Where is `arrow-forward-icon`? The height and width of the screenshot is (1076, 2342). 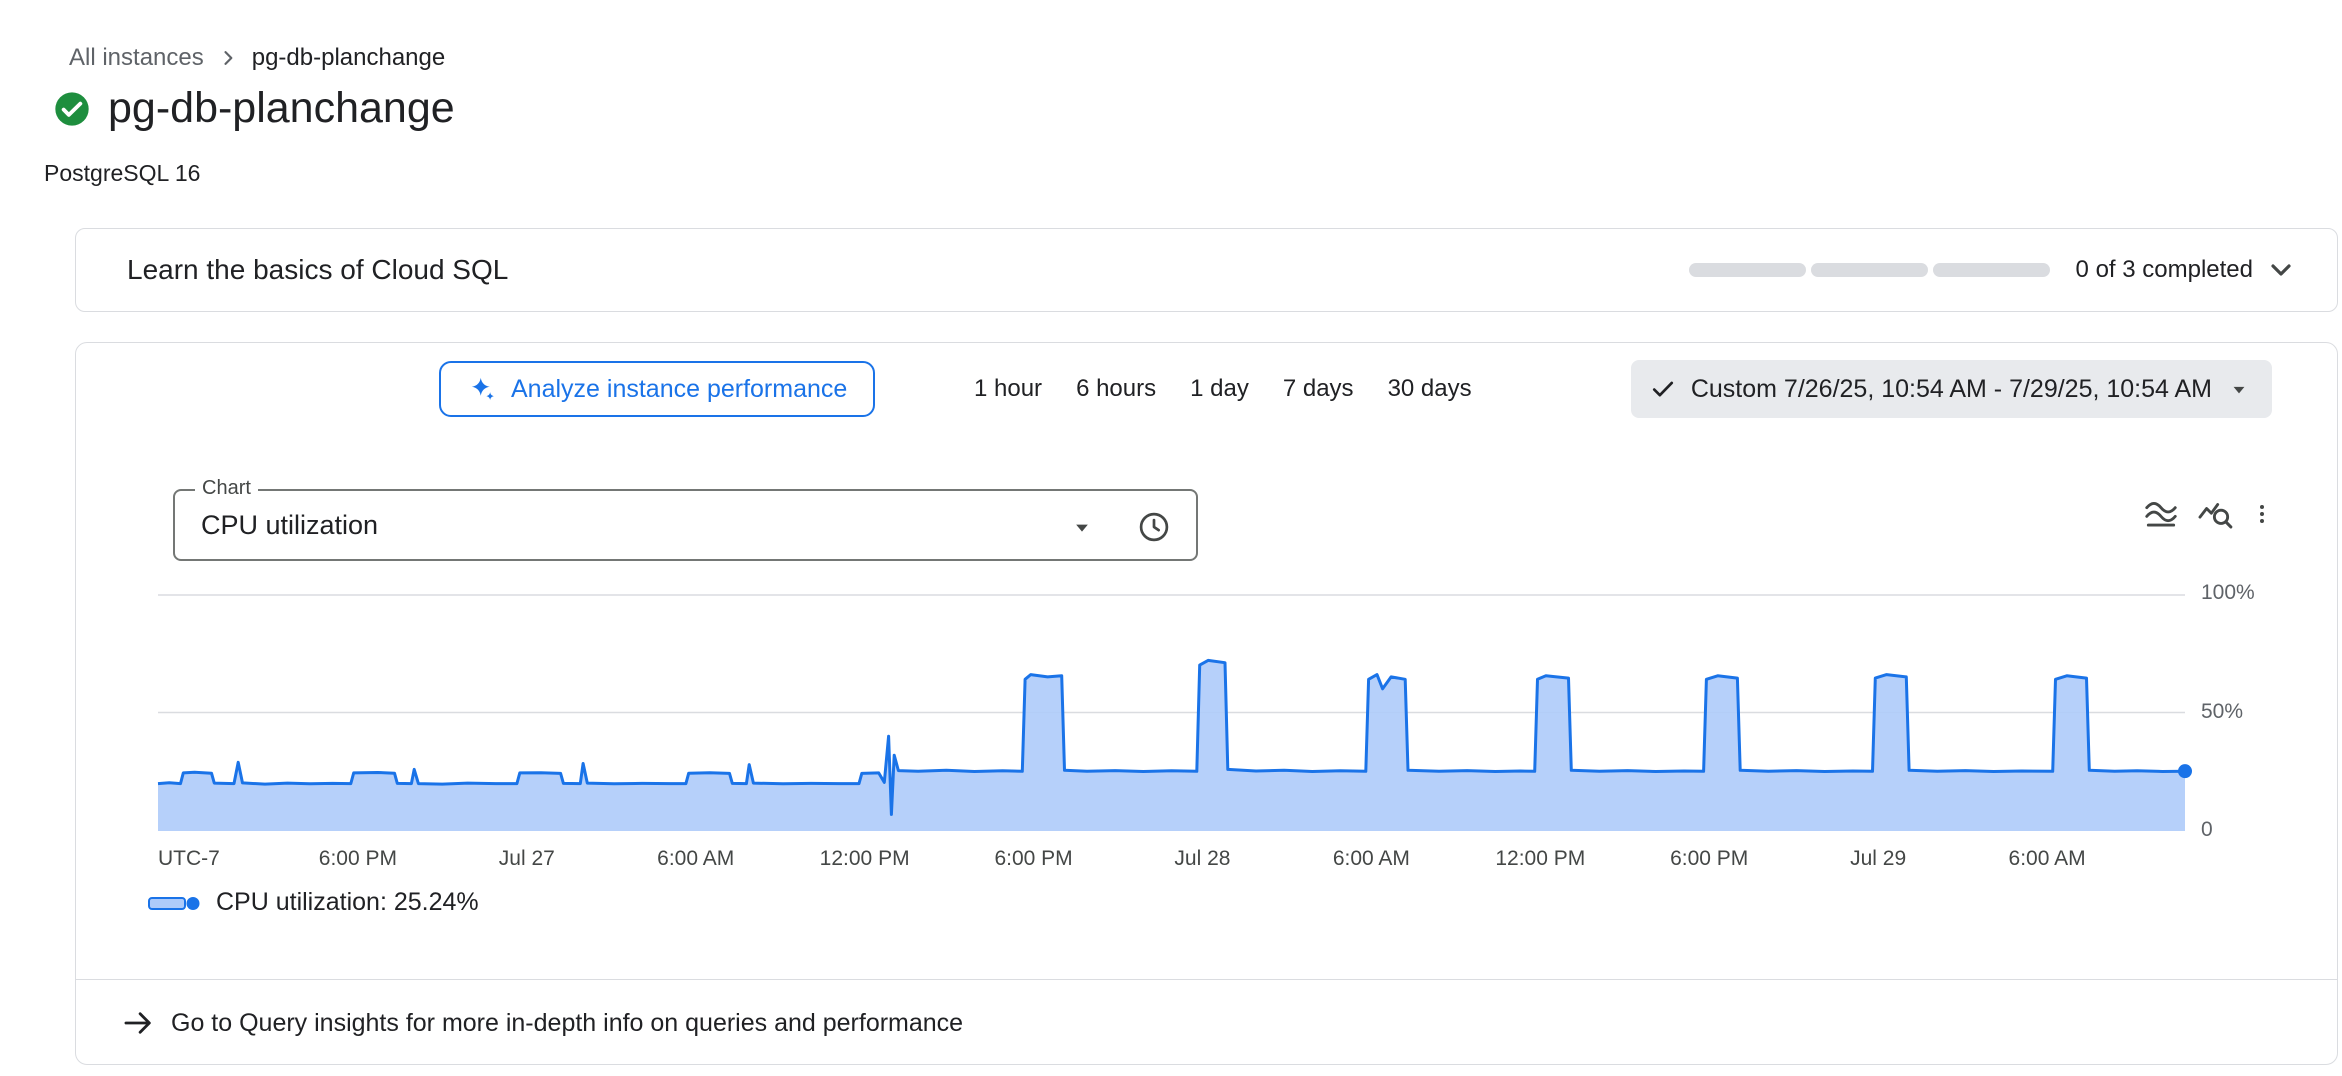 arrow-forward-icon is located at coordinates (137, 1023).